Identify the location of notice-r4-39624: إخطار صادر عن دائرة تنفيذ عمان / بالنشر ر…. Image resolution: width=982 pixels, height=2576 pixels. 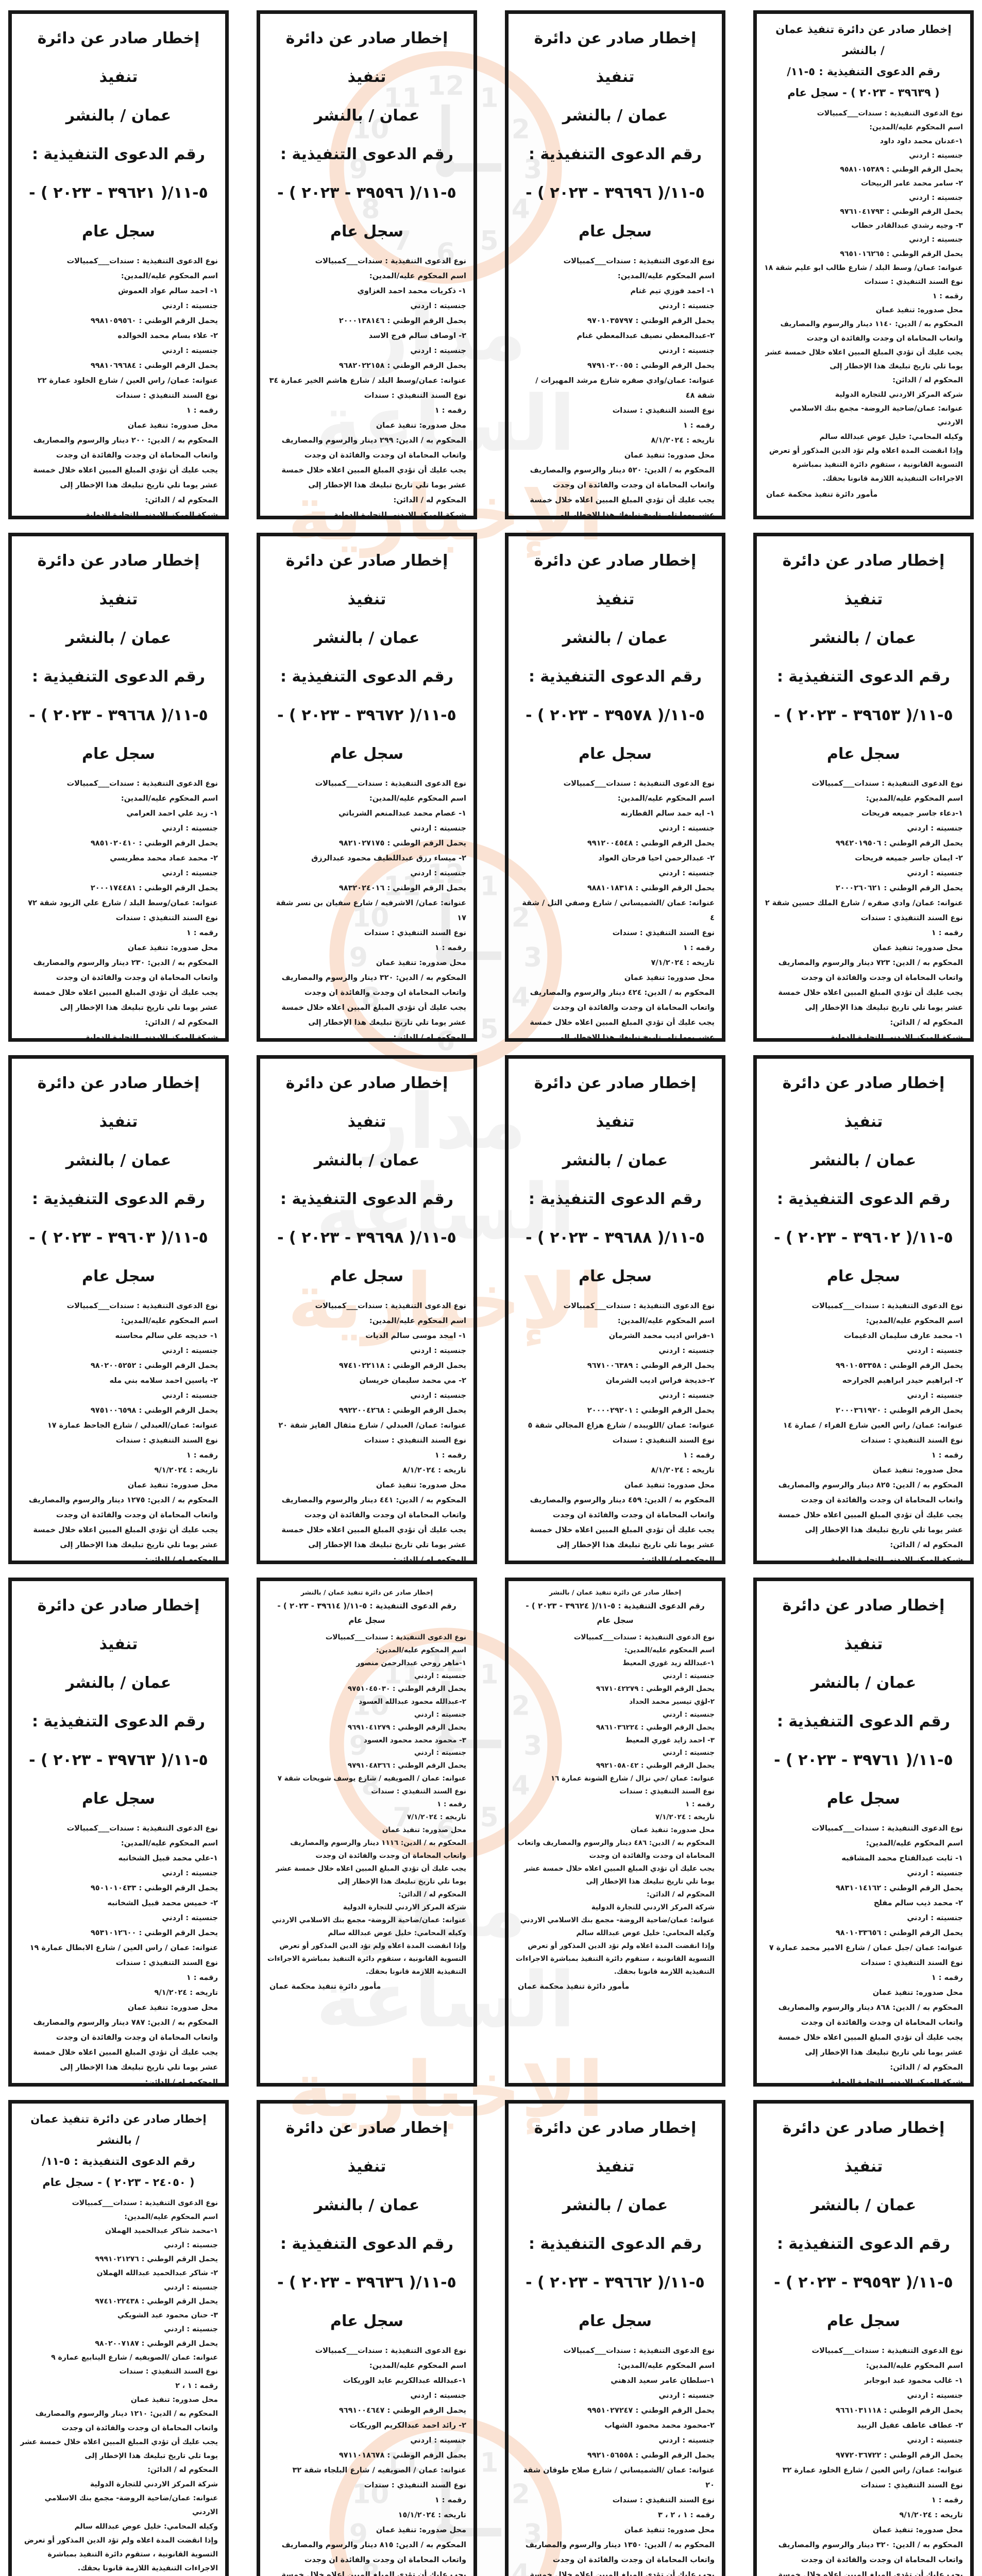
(615, 1832).